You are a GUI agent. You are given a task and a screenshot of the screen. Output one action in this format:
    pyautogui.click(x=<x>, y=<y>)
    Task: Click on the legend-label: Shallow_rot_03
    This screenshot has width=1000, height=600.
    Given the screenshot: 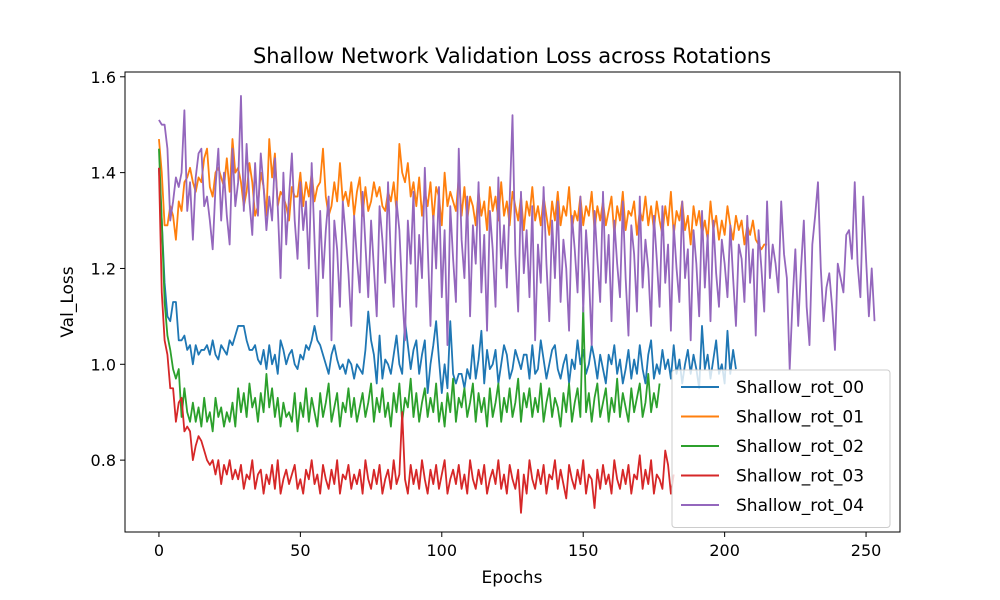 What is the action you would take?
    pyautogui.click(x=800, y=477)
    